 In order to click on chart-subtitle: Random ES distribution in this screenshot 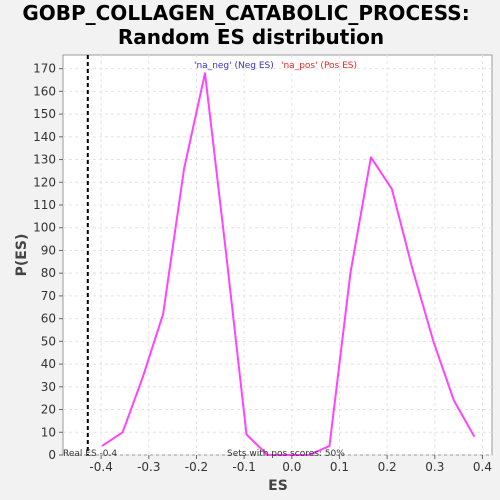, I will do `click(251, 37)`.